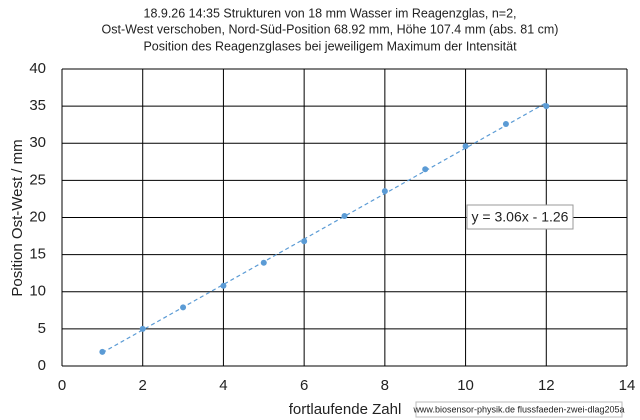 This screenshot has height=420, width=640. What do you see at coordinates (37, 291) in the screenshot?
I see `y-tick-label: 10` at bounding box center [37, 291].